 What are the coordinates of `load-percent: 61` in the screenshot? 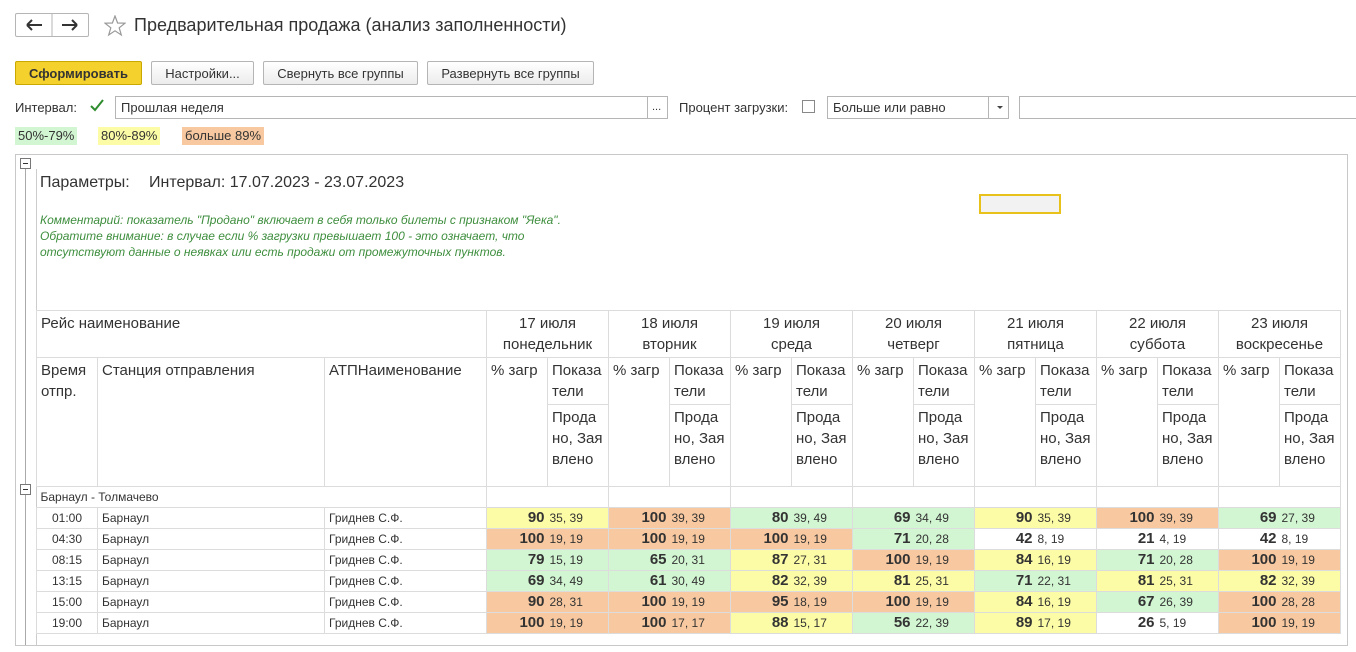 It's located at (639, 581).